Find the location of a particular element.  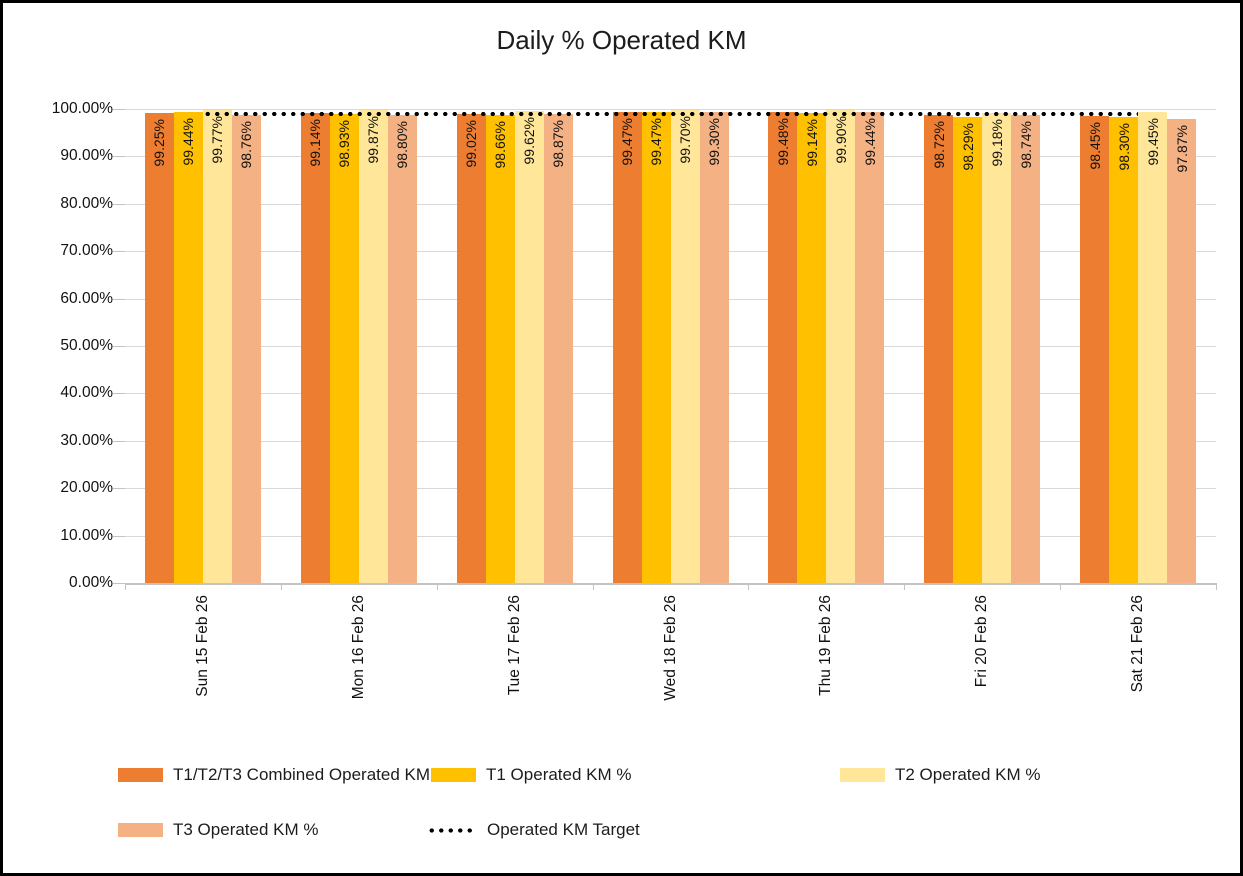

legend-item: T2 Operated KM % is located at coordinates (940, 775).